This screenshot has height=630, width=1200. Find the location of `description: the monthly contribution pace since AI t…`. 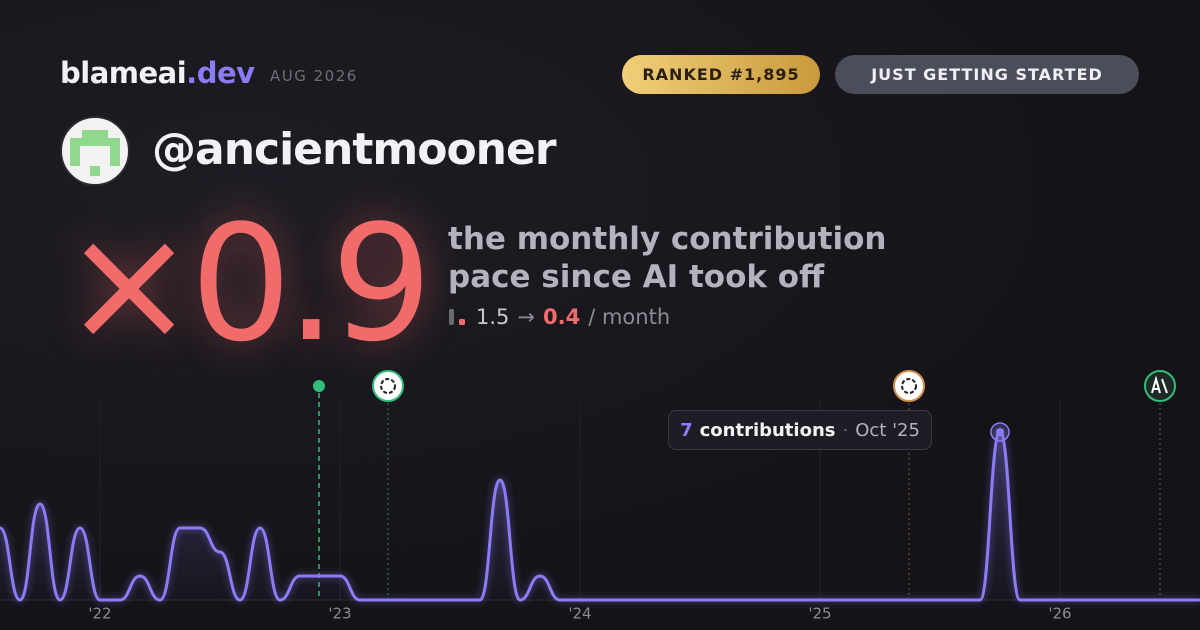

description: the monthly contribution pace since AI t… is located at coordinates (667, 258).